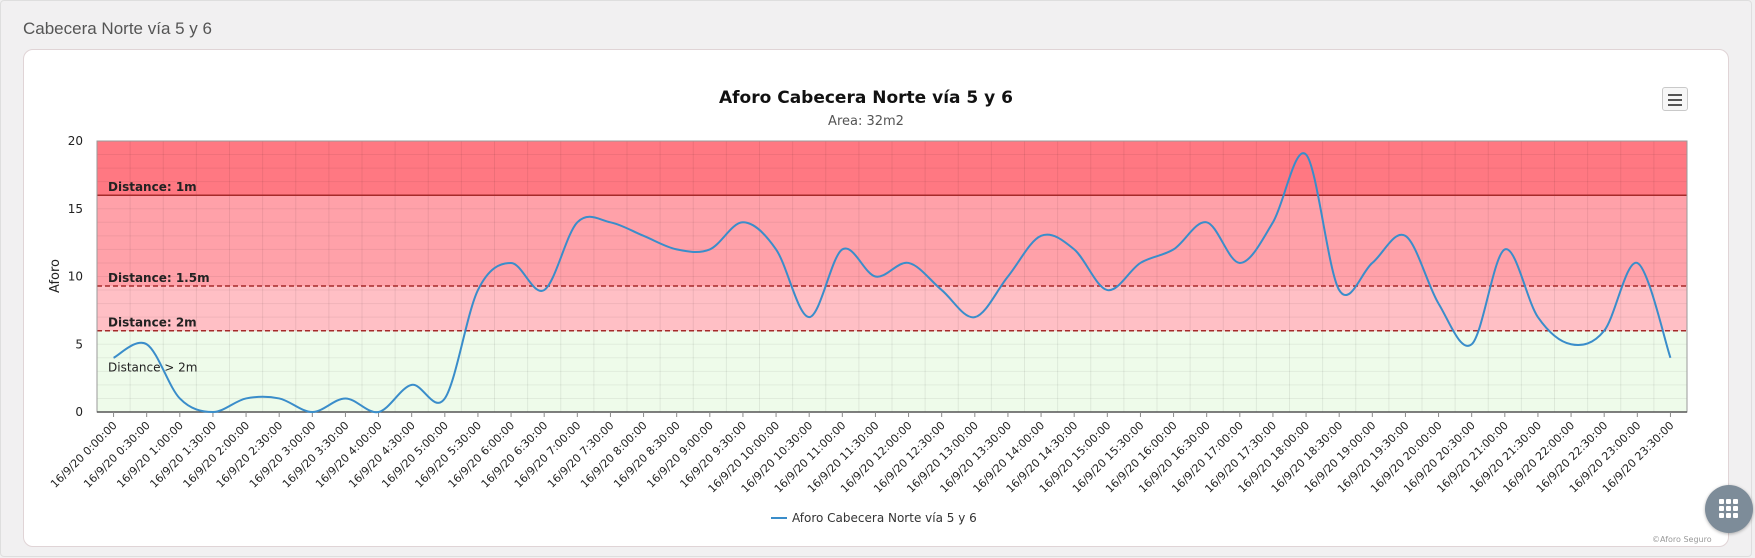  What do you see at coordinates (884, 518) in the screenshot?
I see `legend-item-label: Aforo Cabecera Norte vía 5 y 6` at bounding box center [884, 518].